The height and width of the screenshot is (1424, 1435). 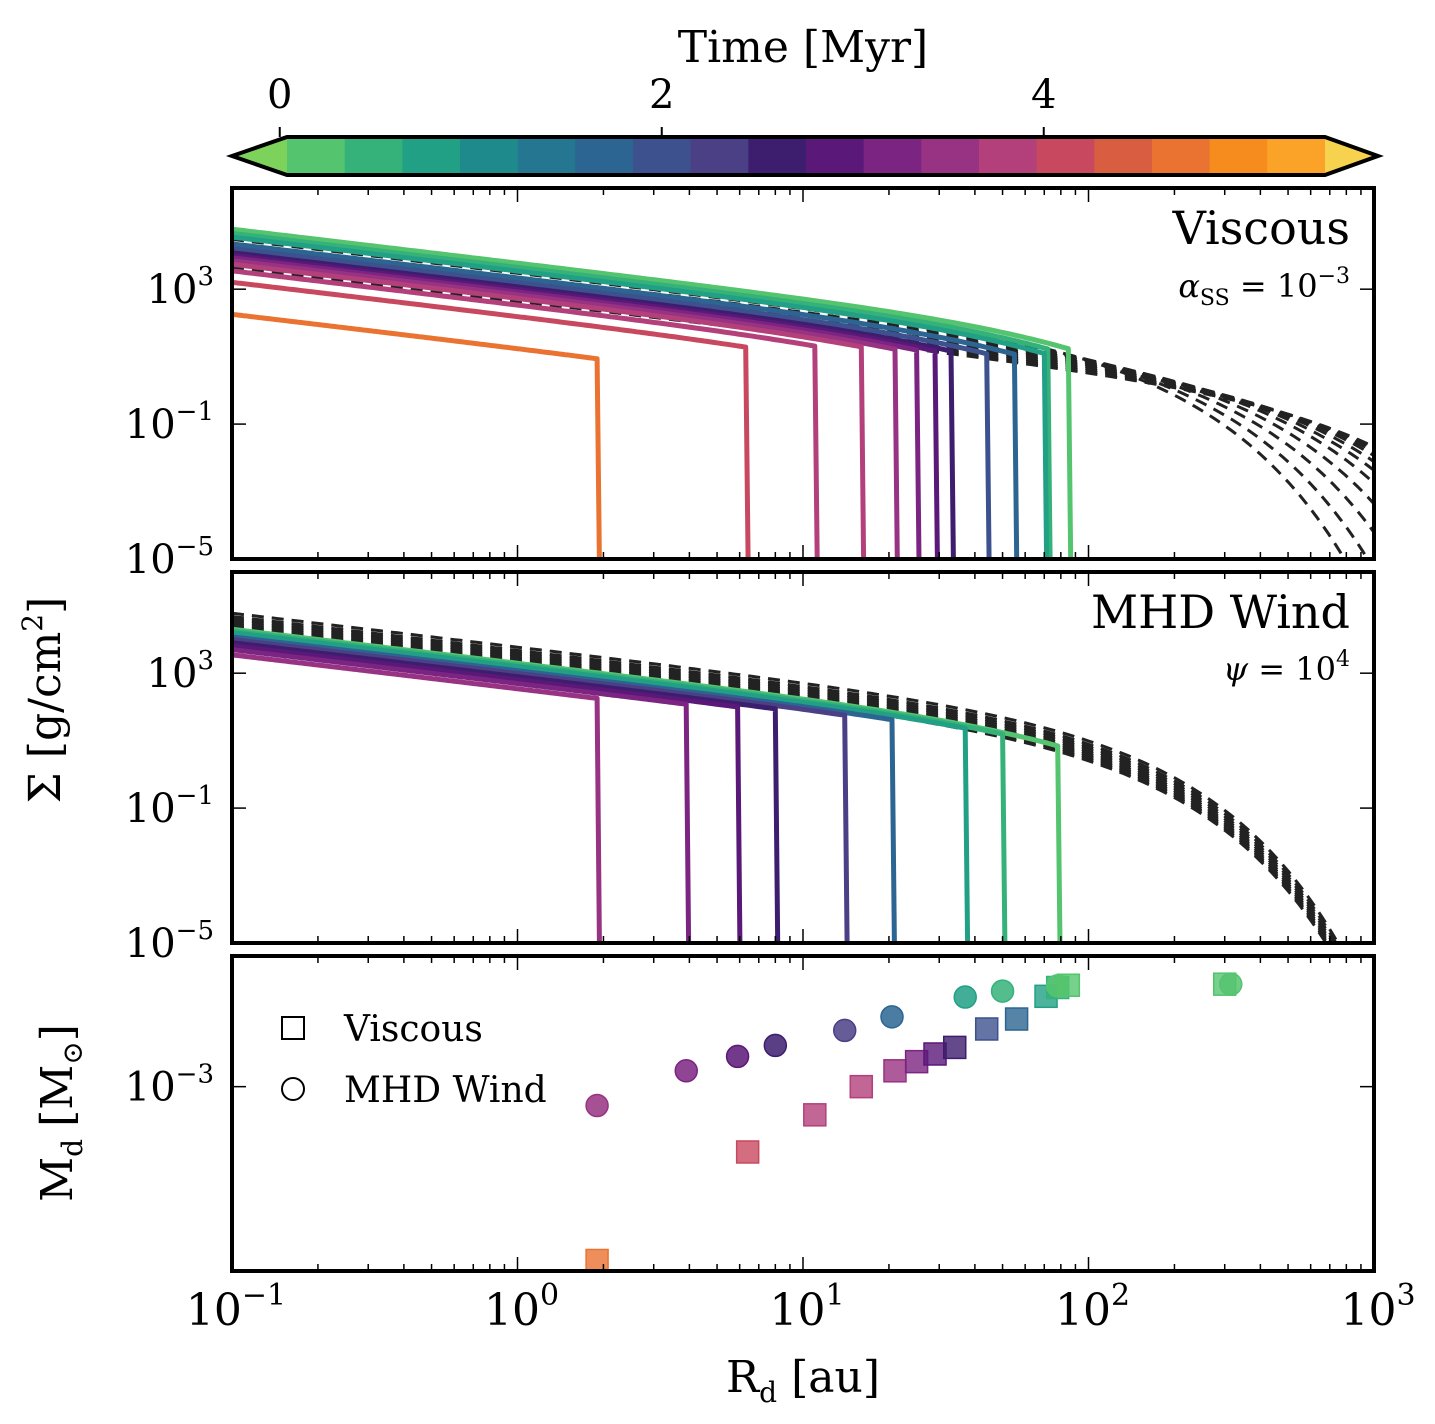 I want to click on y-tick-label-exp: −1, so click(x=195, y=412).